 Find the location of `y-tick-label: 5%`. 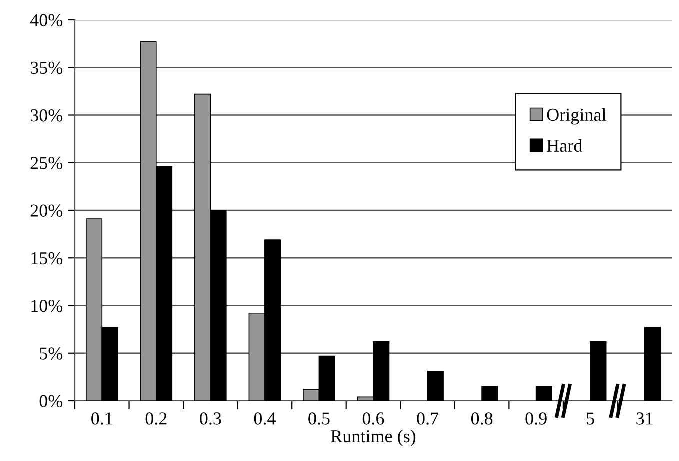

y-tick-label: 5% is located at coordinates (51, 354).